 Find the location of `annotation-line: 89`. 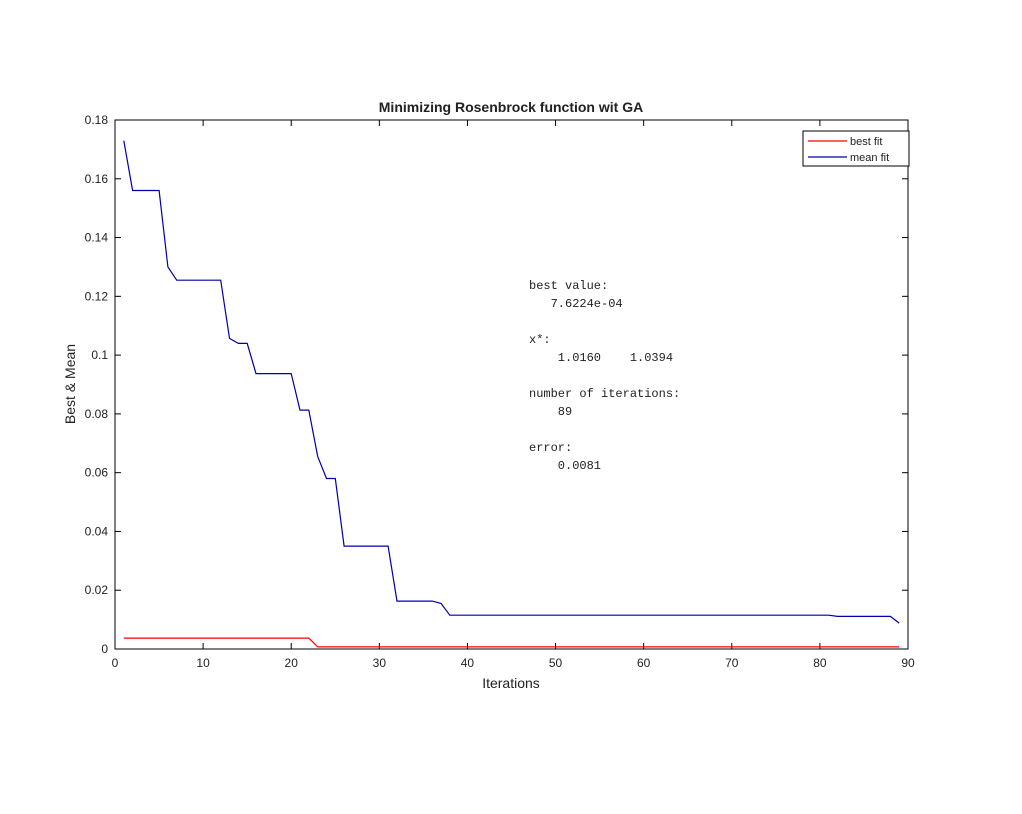

annotation-line: 89 is located at coordinates (550, 412).